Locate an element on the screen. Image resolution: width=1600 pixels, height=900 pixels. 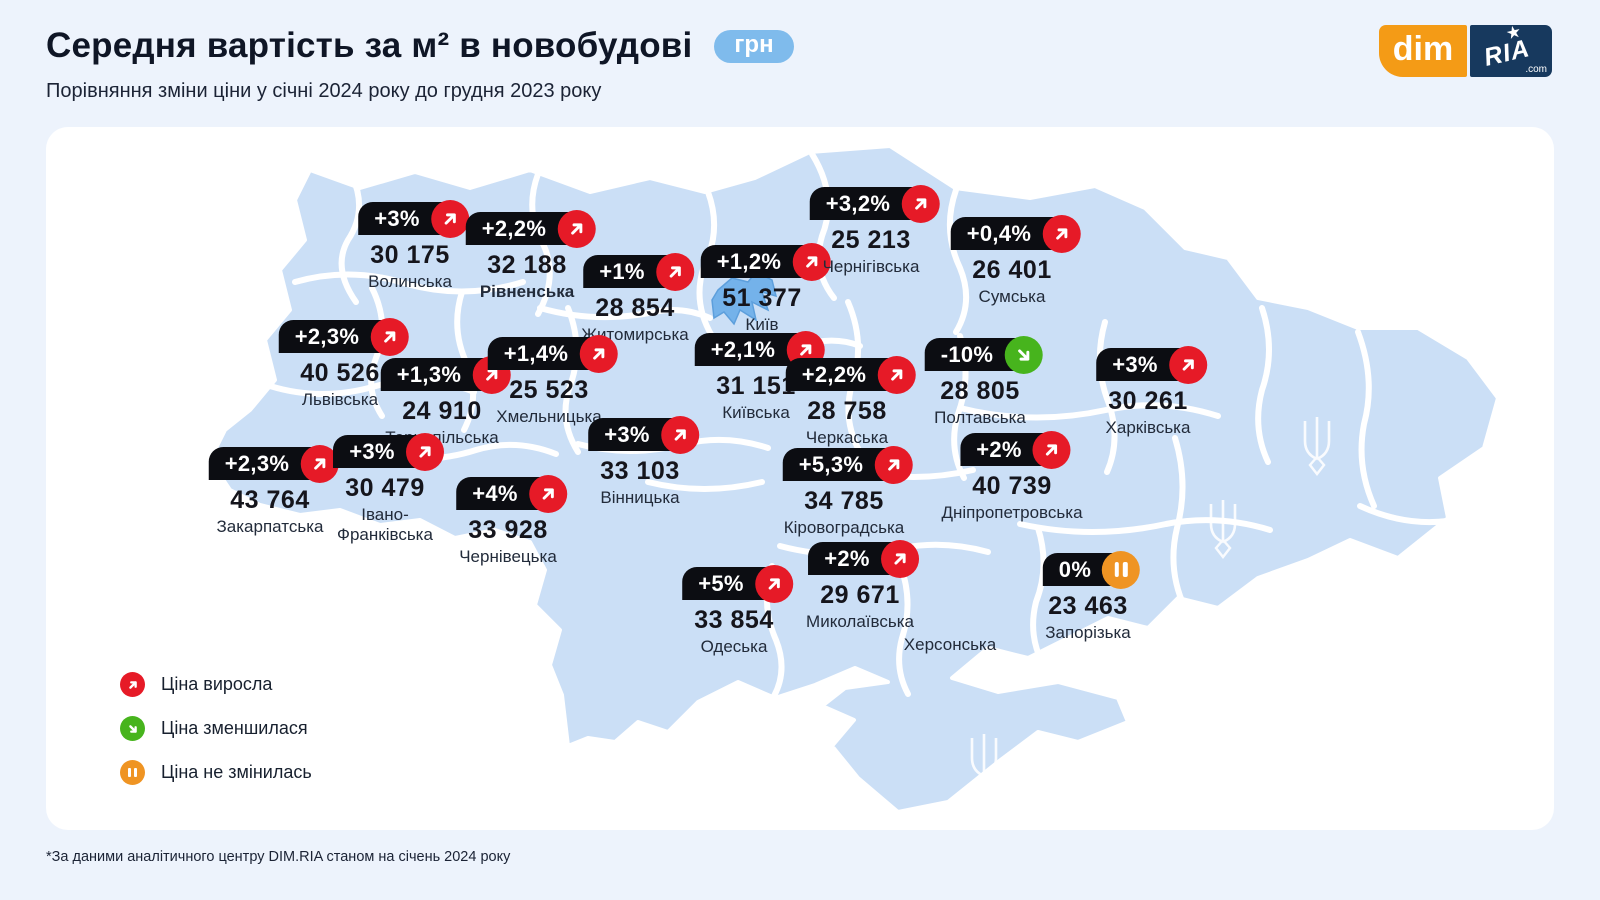
region-label: +3% 30 175 Волинська is located at coordinates (413, 245).